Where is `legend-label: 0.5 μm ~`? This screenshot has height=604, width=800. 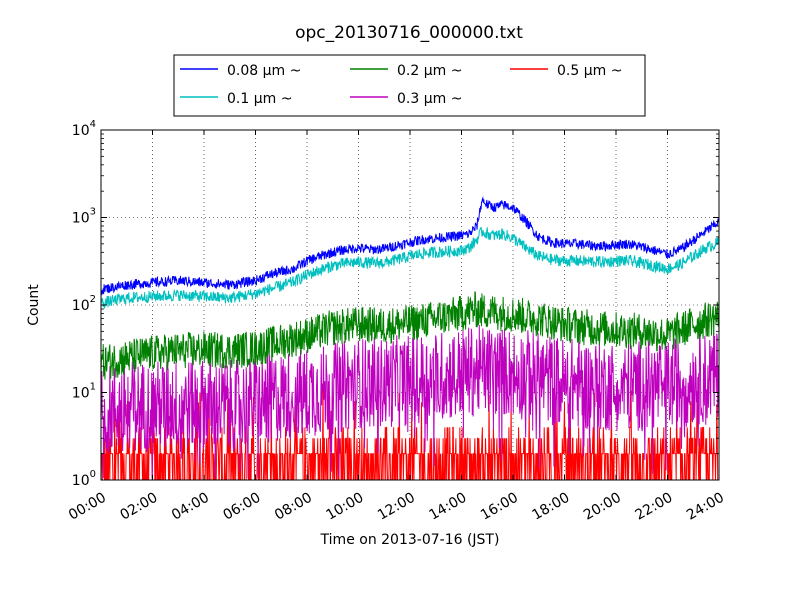
legend-label: 0.5 μm ~ is located at coordinates (589, 71).